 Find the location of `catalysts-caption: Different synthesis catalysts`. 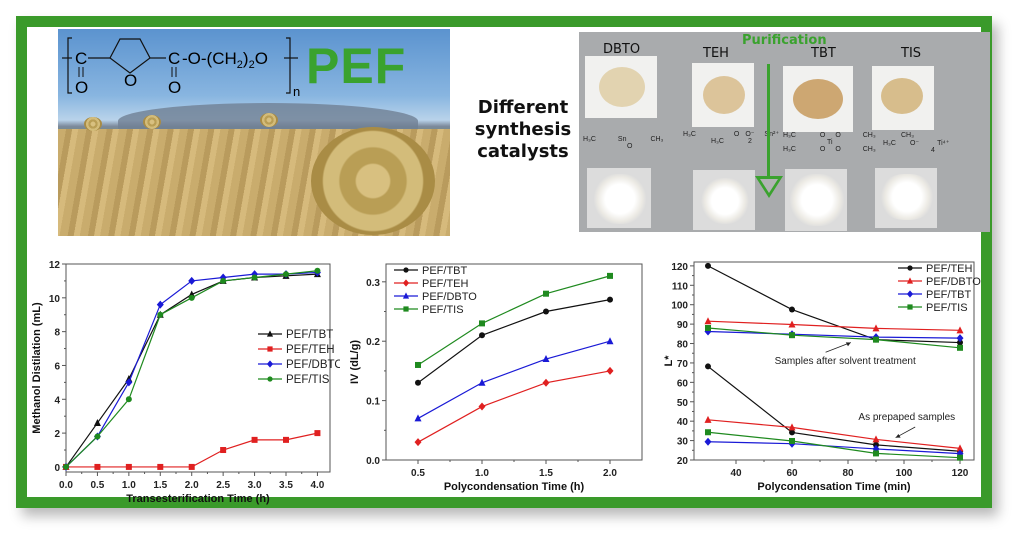

catalysts-caption: Different synthesis catalysts is located at coordinates (523, 130).